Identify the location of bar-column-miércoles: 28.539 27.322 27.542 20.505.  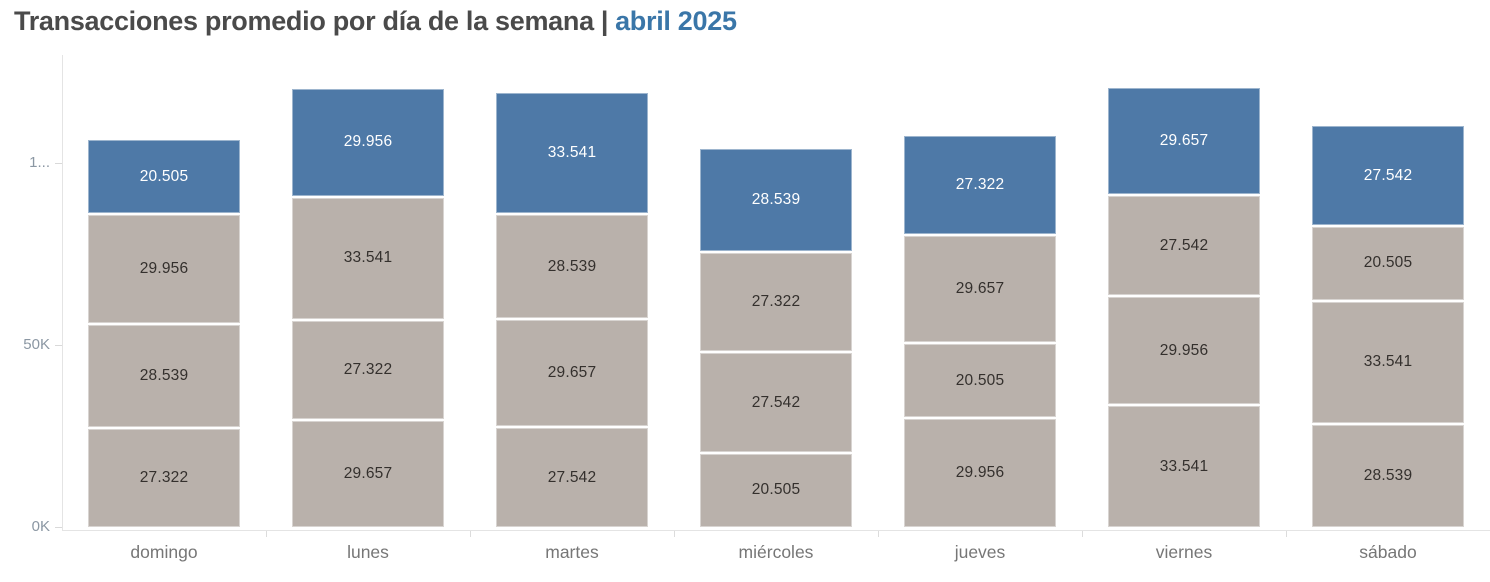
(776, 292).